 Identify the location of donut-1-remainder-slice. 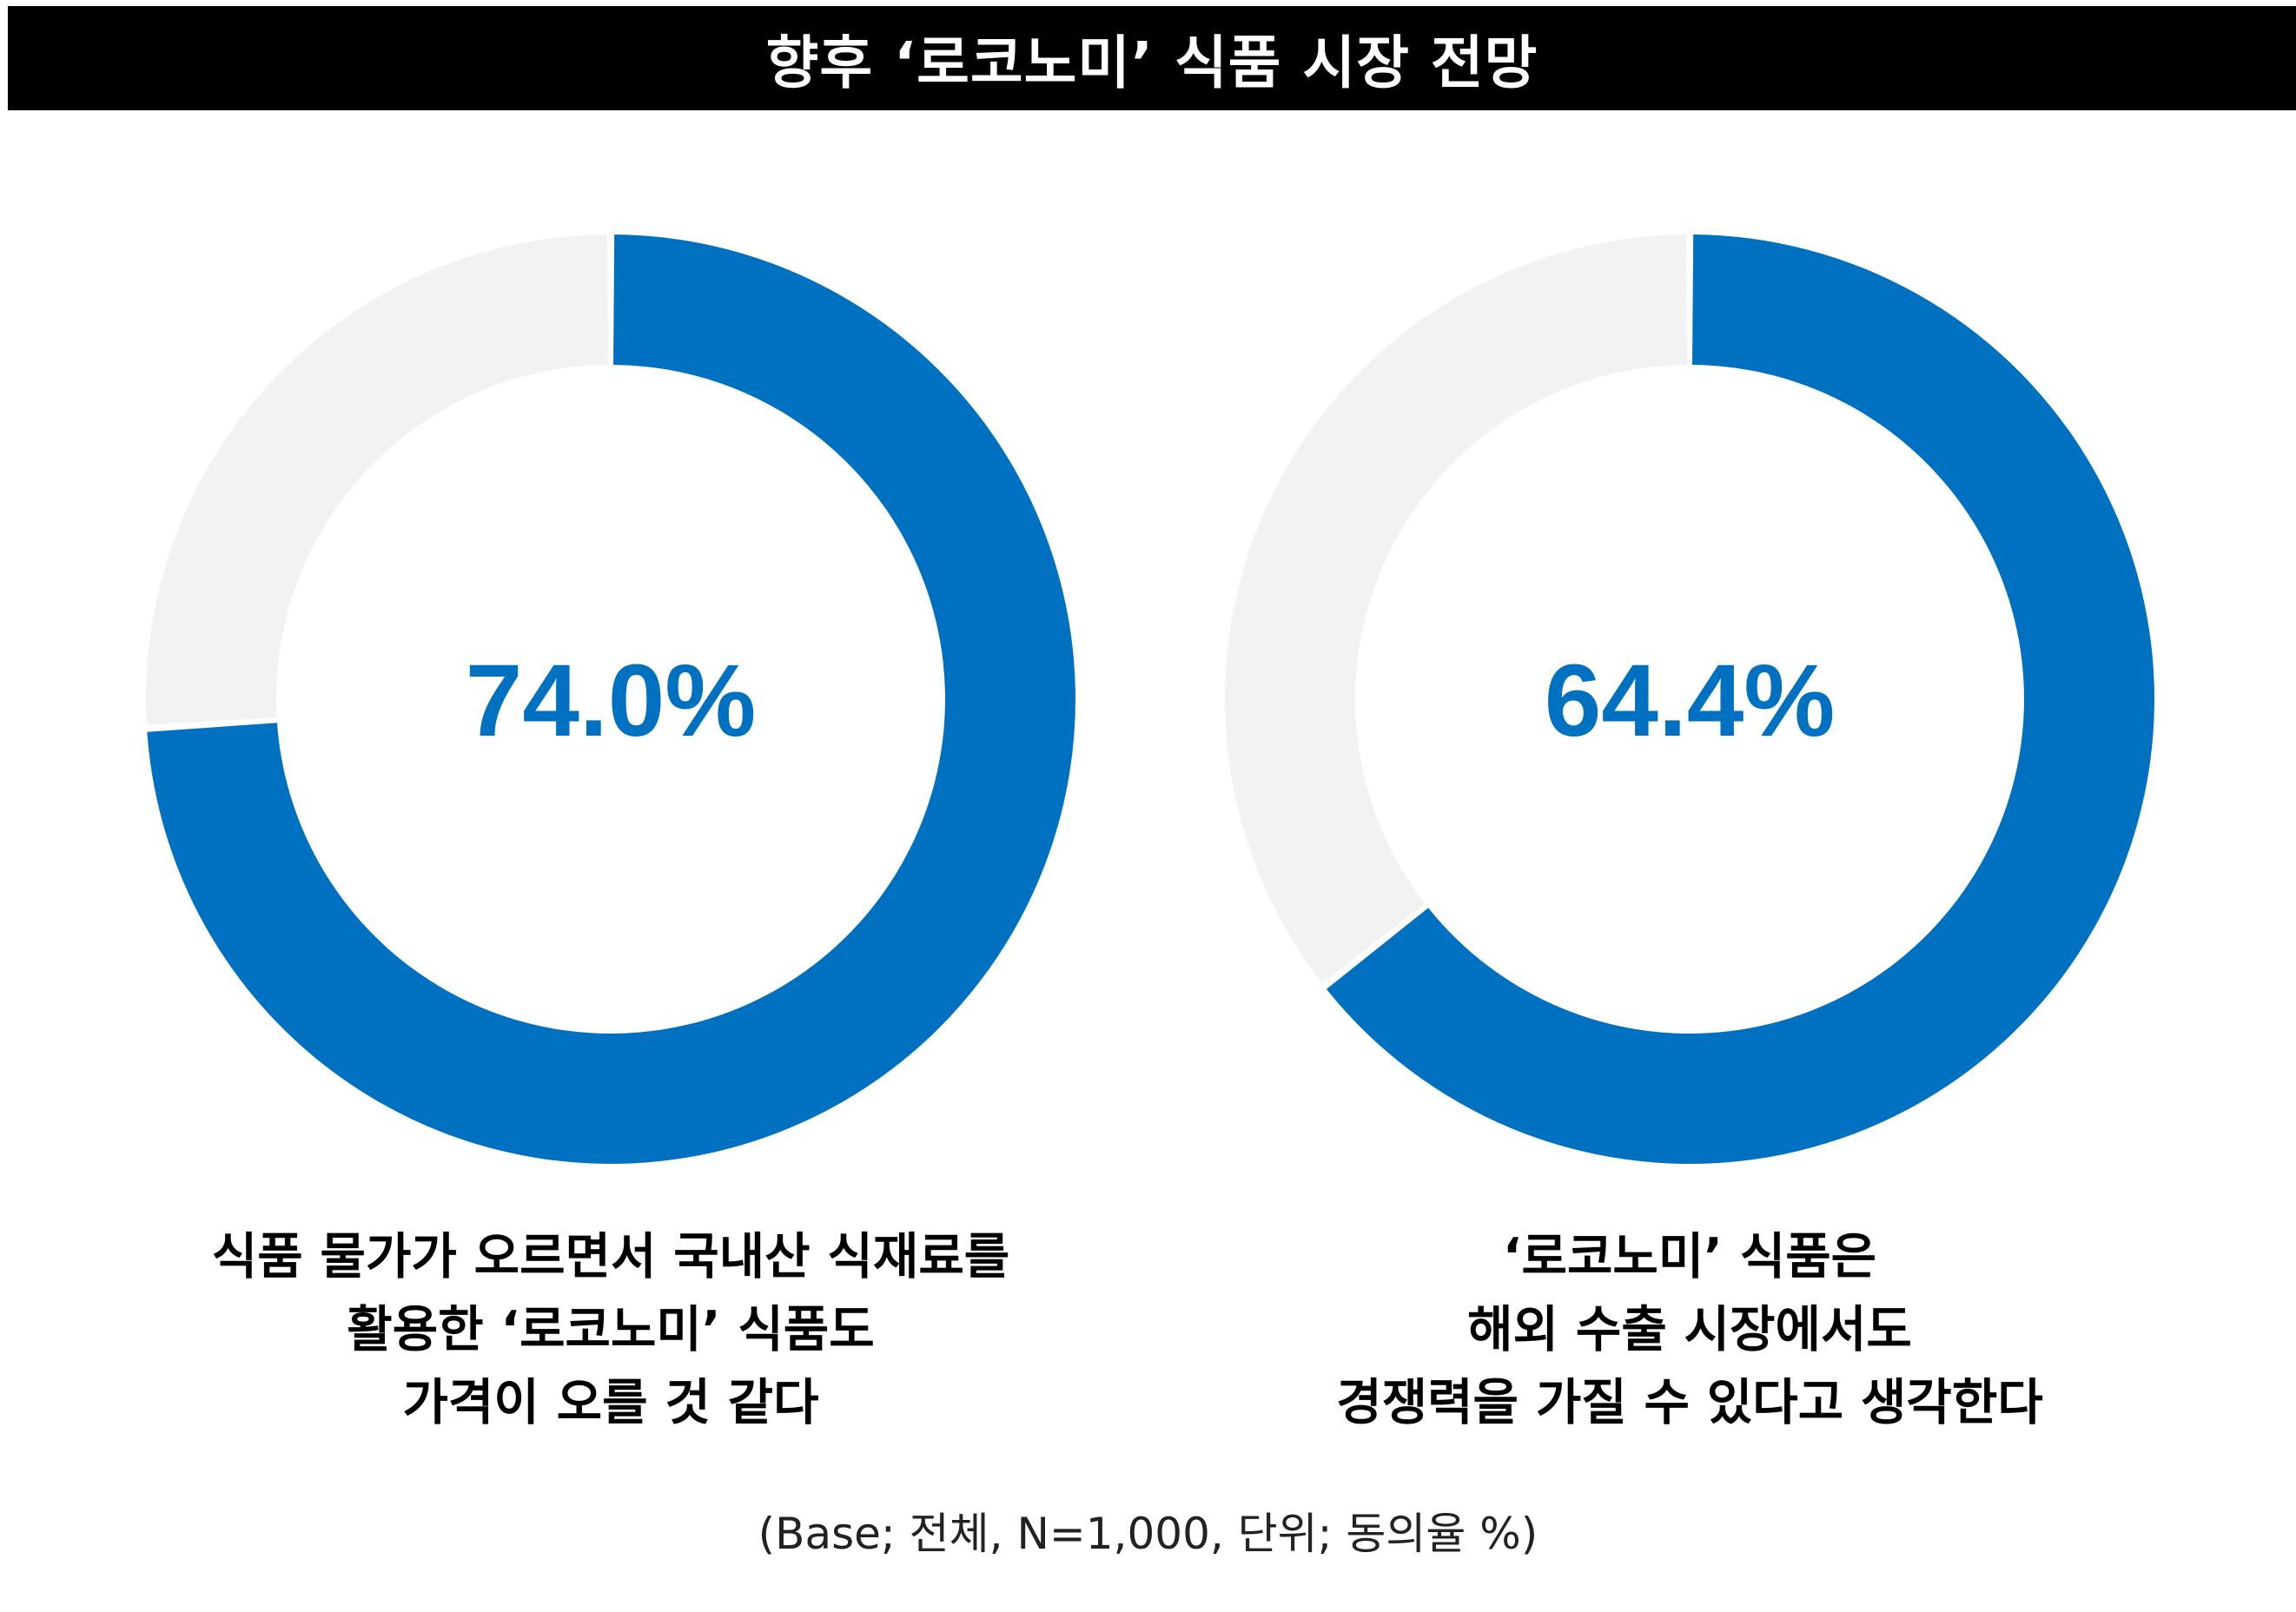
(377, 480).